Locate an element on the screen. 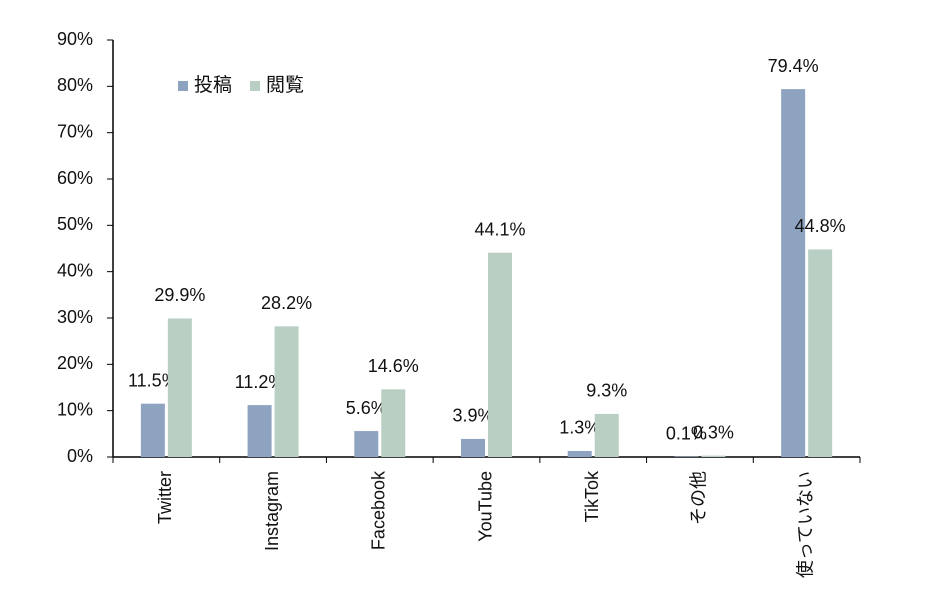 This screenshot has width=926, height=611. data-label: 1.3% is located at coordinates (579, 428).